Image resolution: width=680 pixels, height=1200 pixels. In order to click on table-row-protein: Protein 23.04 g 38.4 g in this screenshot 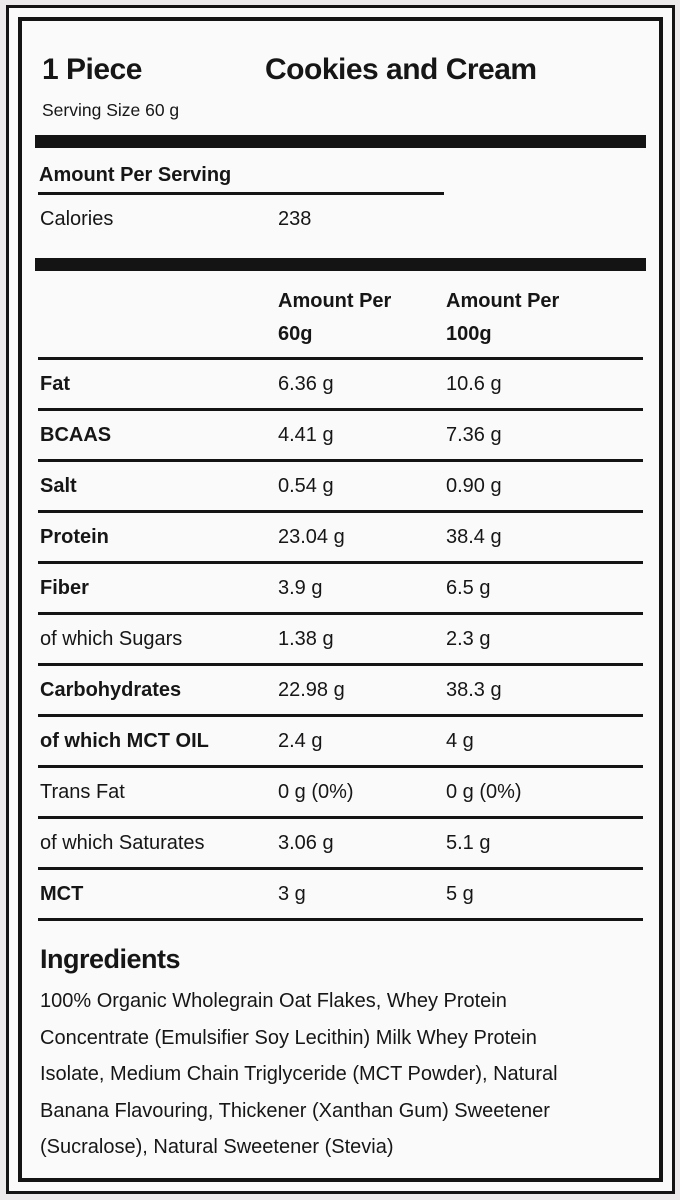, I will do `click(340, 538)`.